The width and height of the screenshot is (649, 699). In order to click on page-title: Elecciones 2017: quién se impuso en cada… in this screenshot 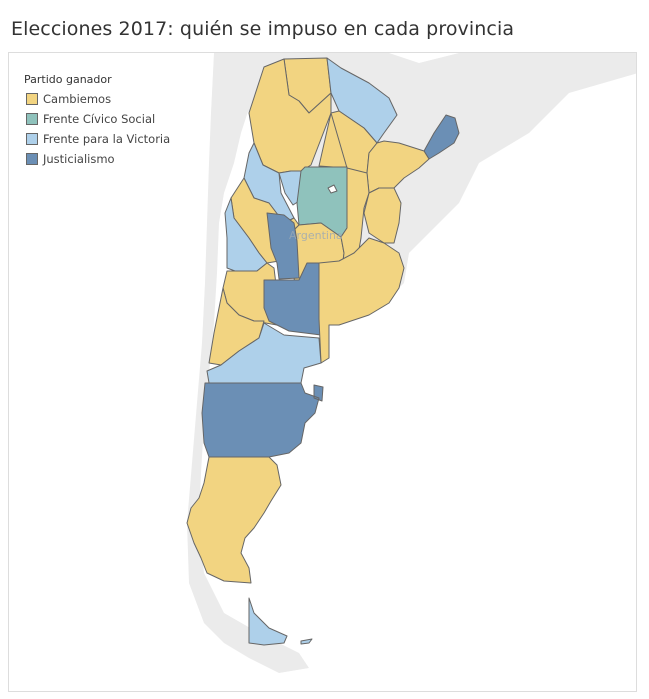, I will do `click(263, 29)`.